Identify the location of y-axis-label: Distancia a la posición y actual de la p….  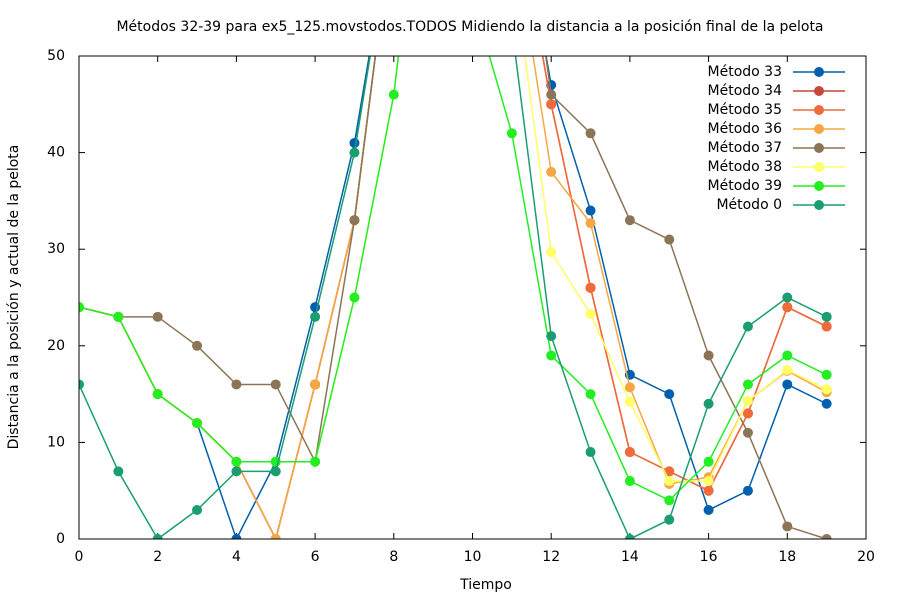
(14, 297).